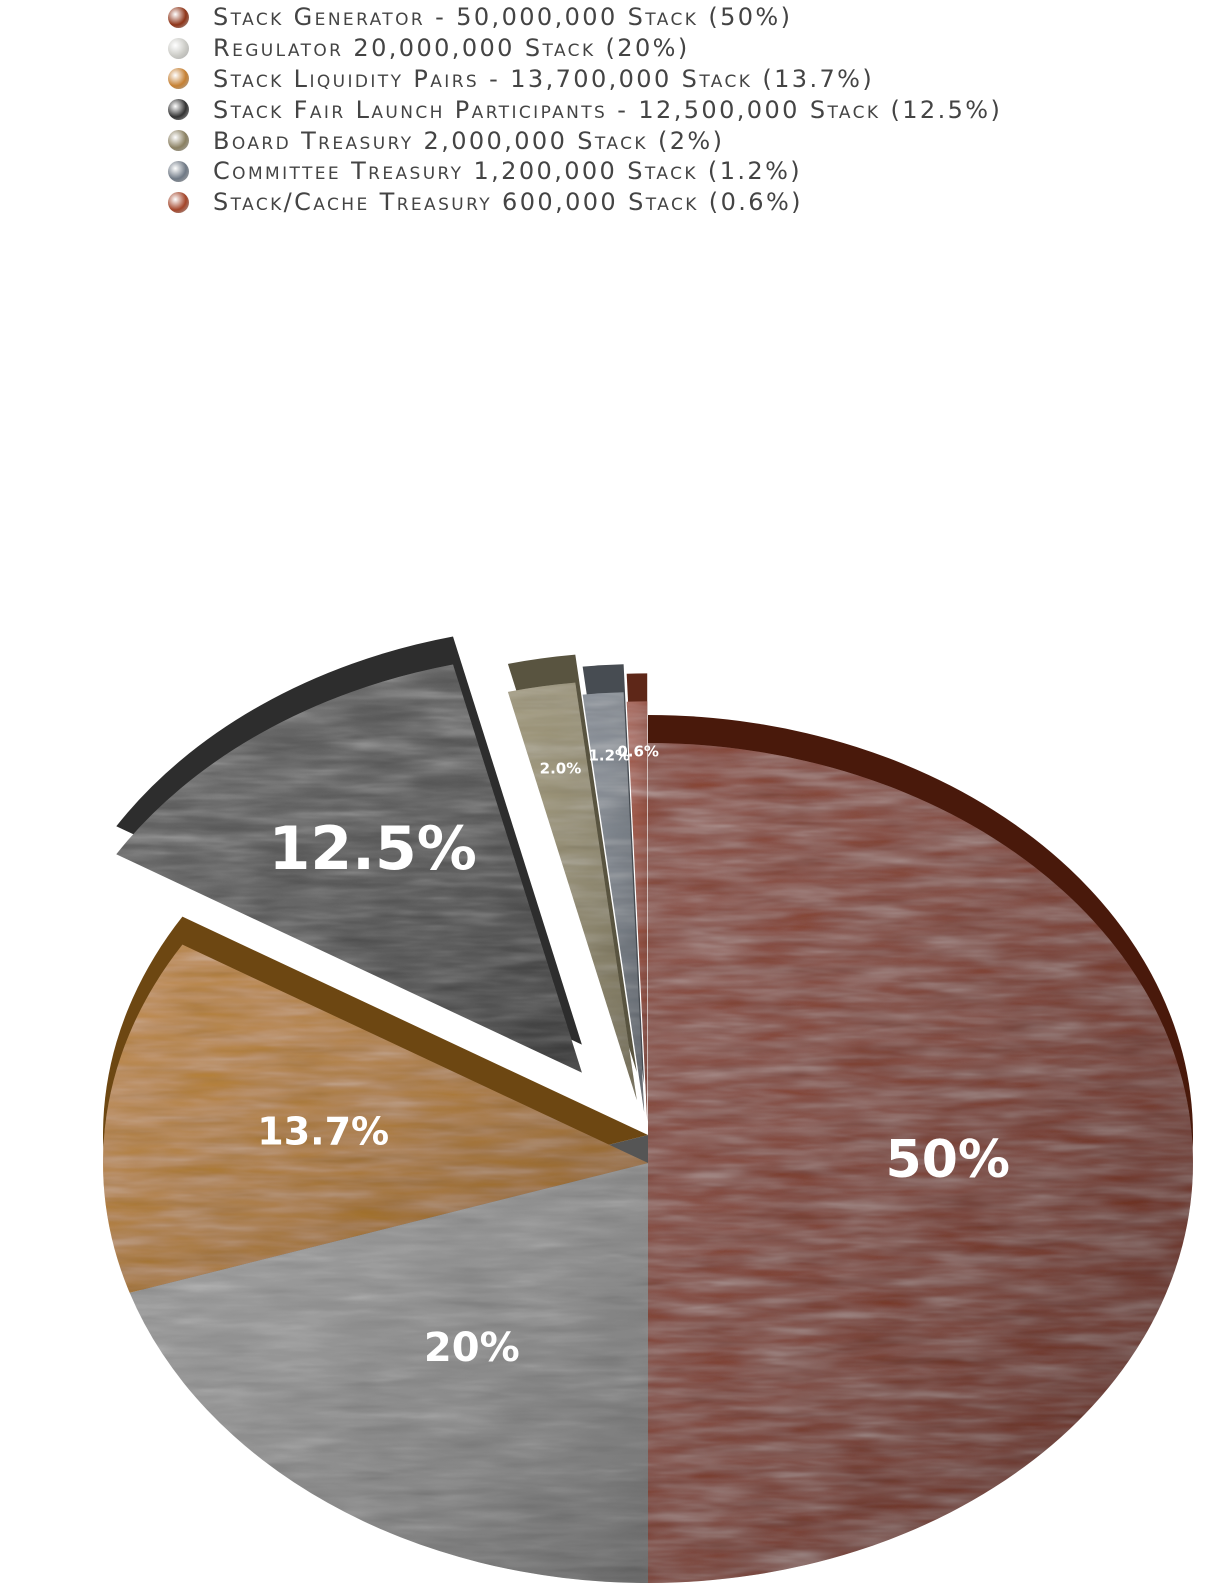 The height and width of the screenshot is (1596, 1228). What do you see at coordinates (472, 1348) in the screenshot?
I see `slice-label: 20%` at bounding box center [472, 1348].